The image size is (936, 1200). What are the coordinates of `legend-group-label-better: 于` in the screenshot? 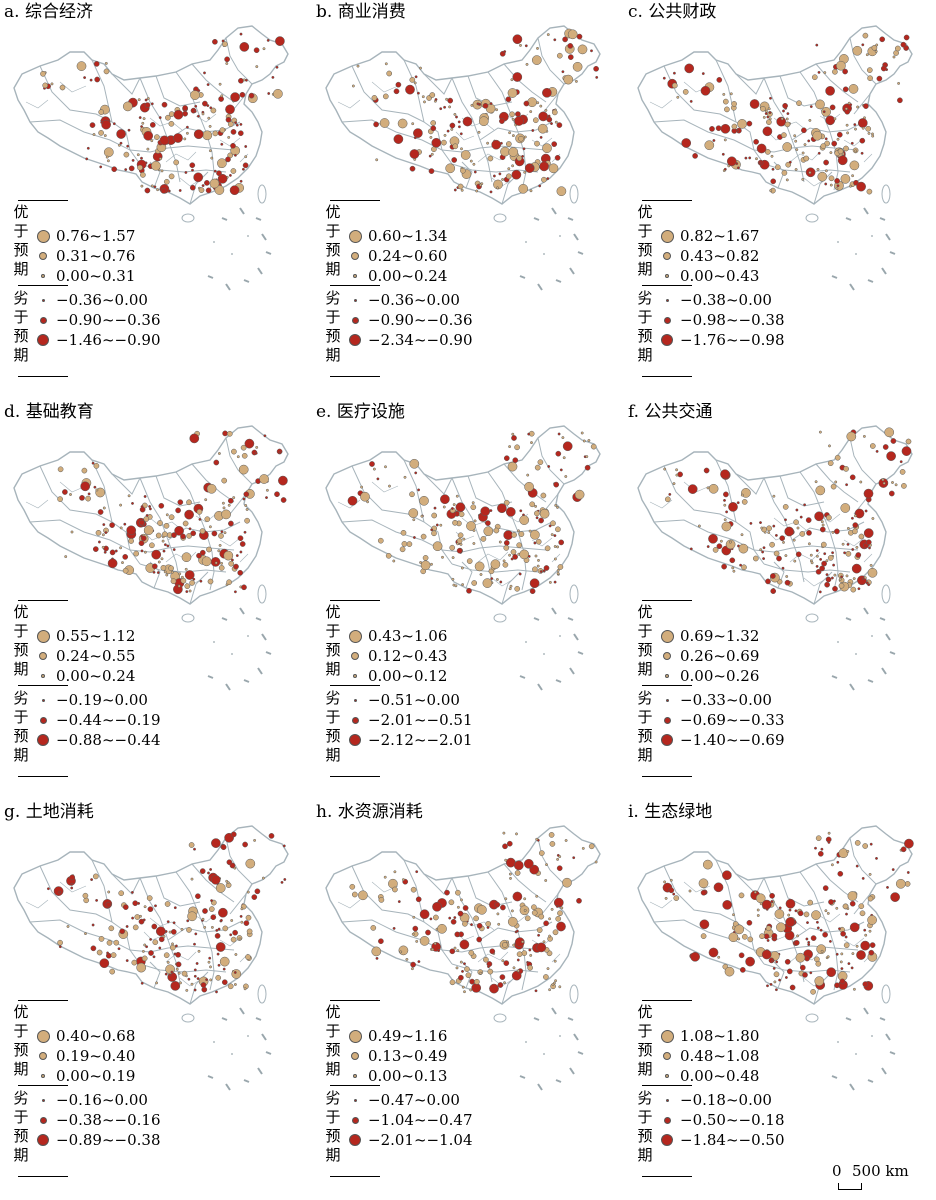 It's located at (645, 1031).